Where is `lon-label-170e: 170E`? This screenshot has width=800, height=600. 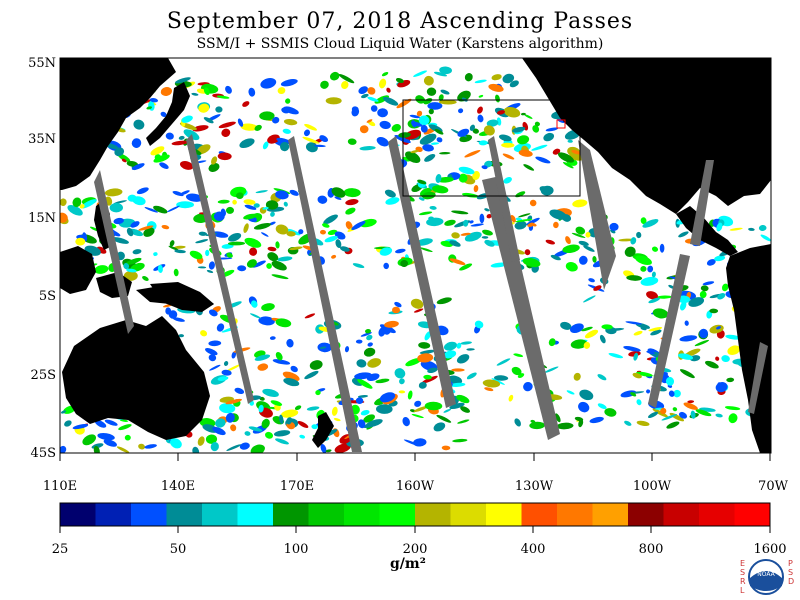
lon-label-170e: 170E is located at coordinates (297, 486).